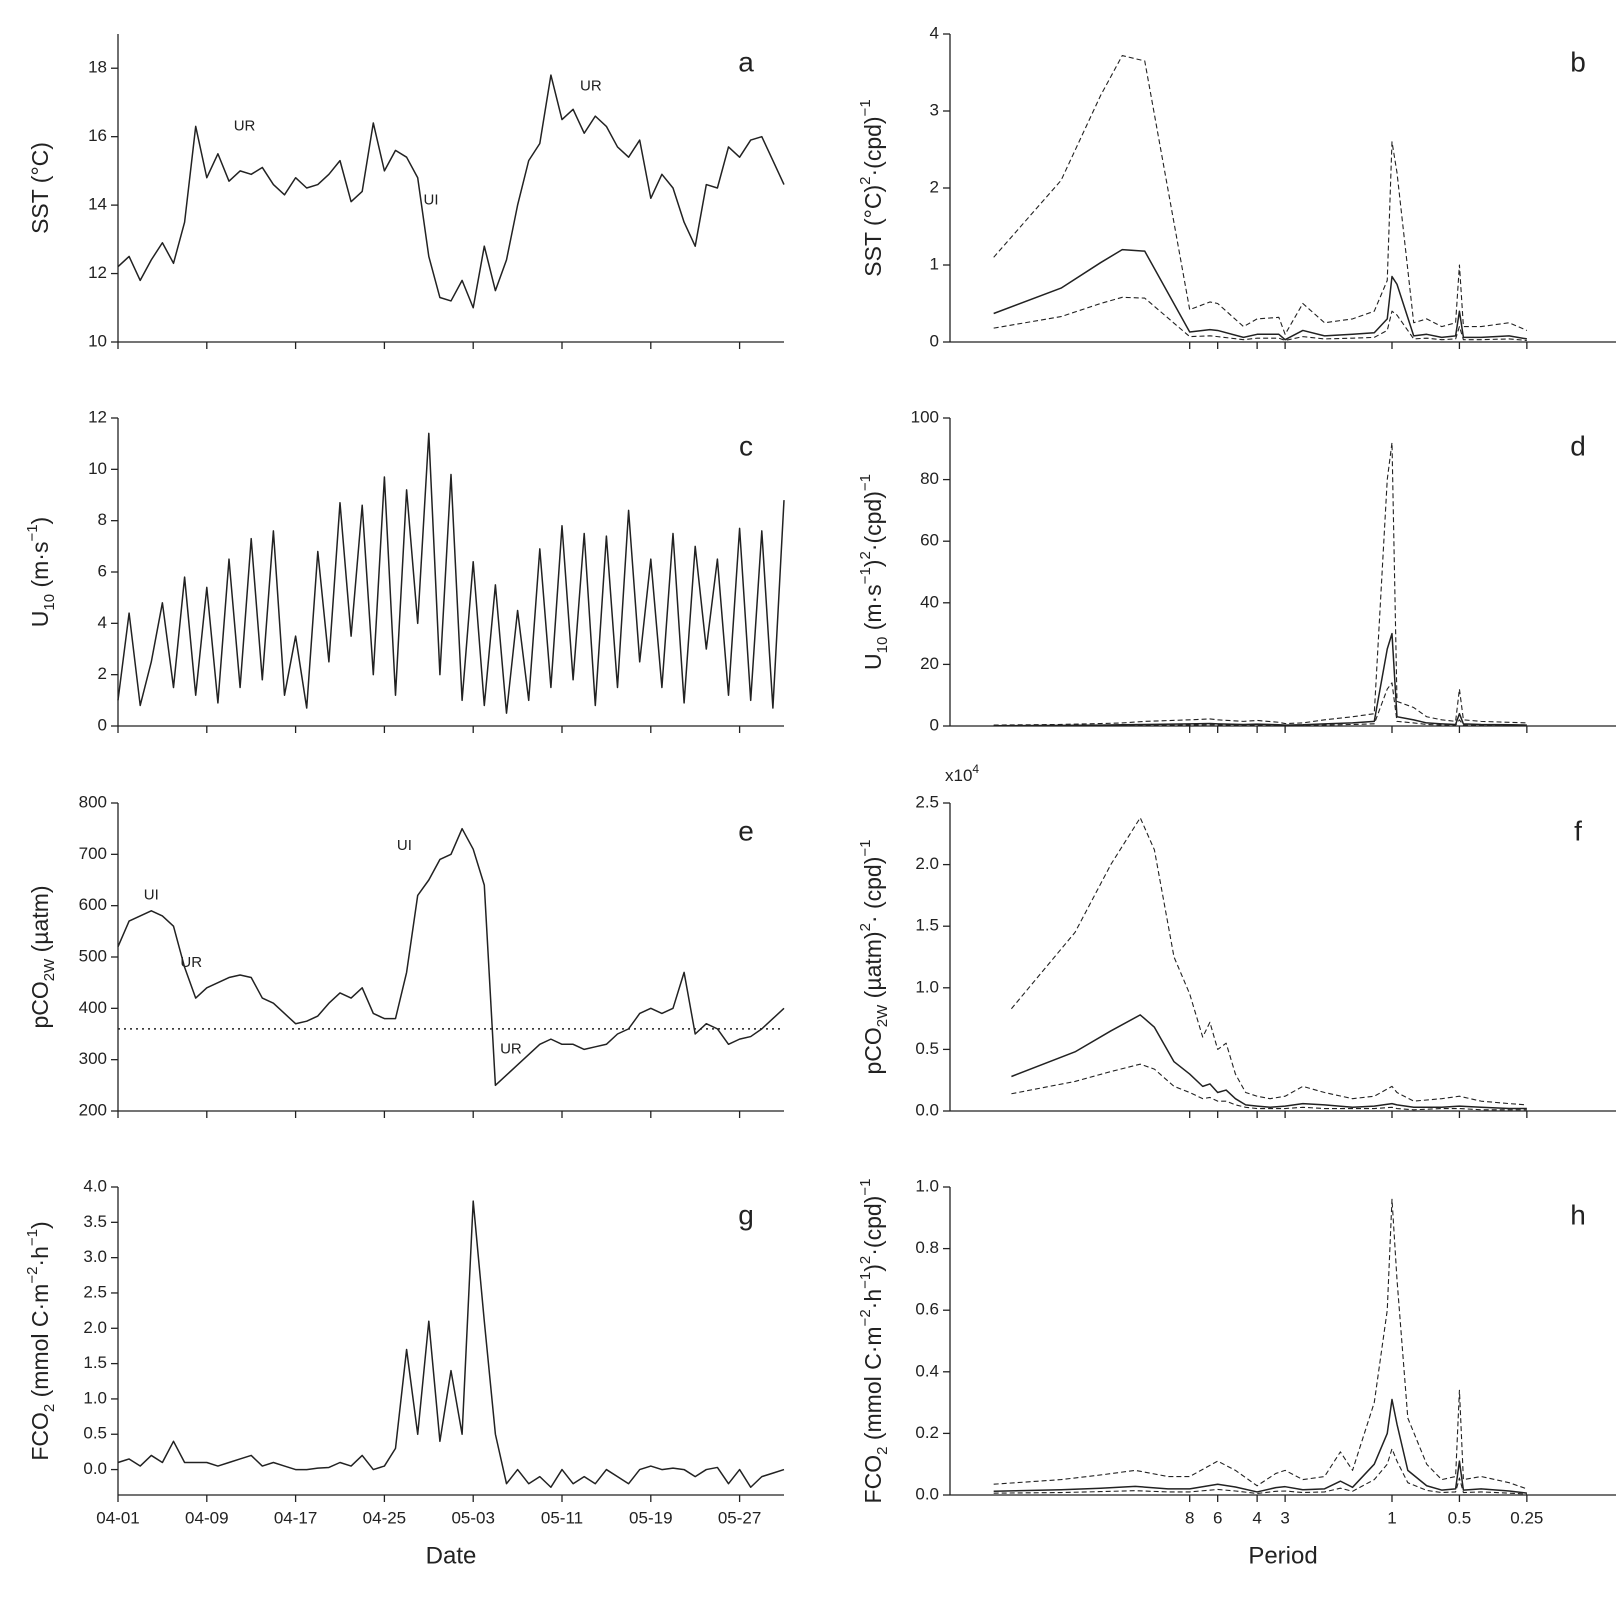 The width and height of the screenshot is (1623, 1604). I want to click on y-axis-label-part: ·h, so click(40, 1256).